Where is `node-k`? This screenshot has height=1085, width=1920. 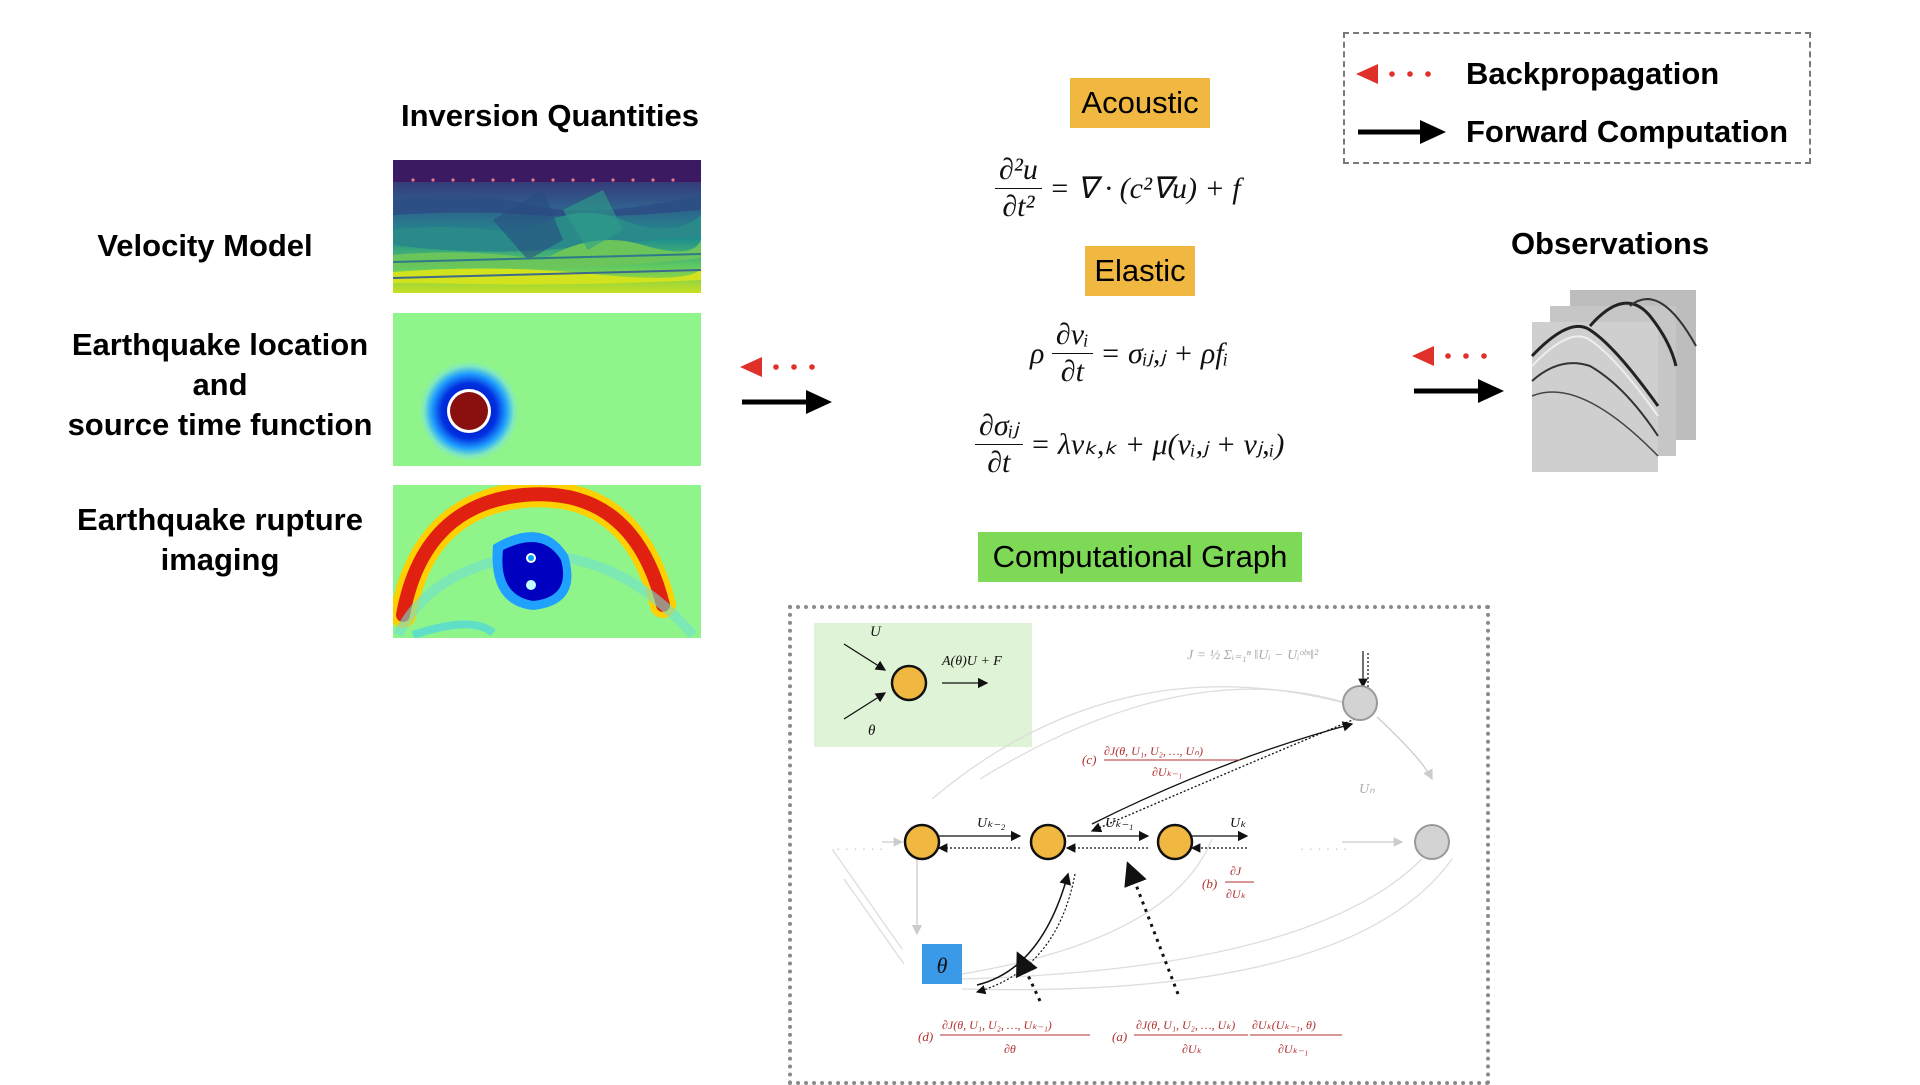
node-k is located at coordinates (1175, 842).